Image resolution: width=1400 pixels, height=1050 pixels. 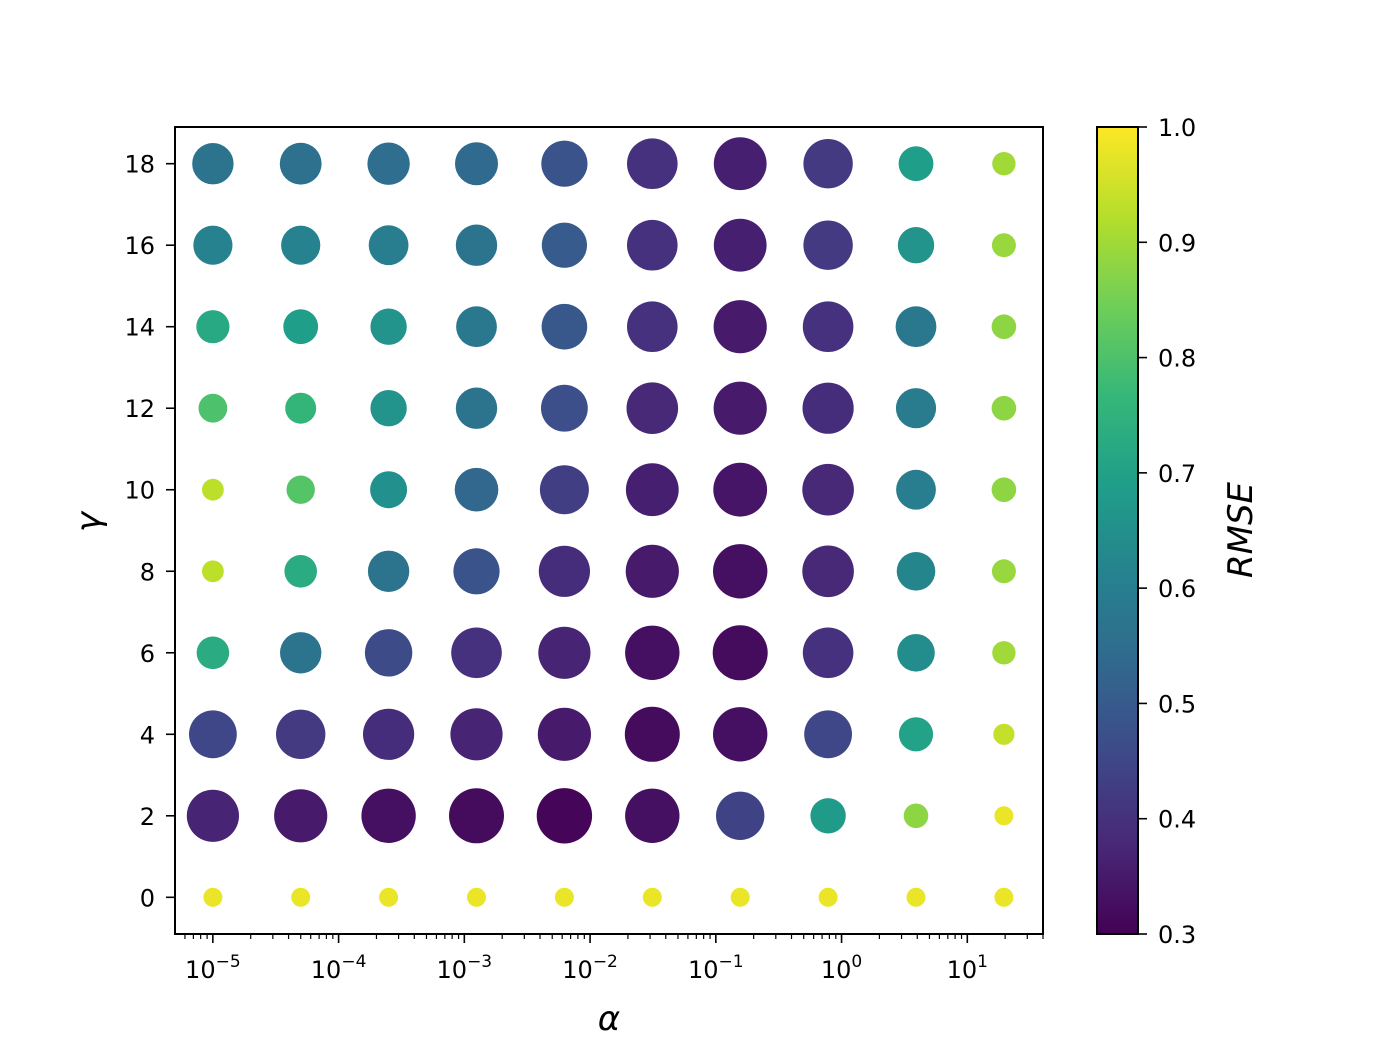 What do you see at coordinates (614, 936) in the screenshot?
I see `x-axis-minor-ticks` at bounding box center [614, 936].